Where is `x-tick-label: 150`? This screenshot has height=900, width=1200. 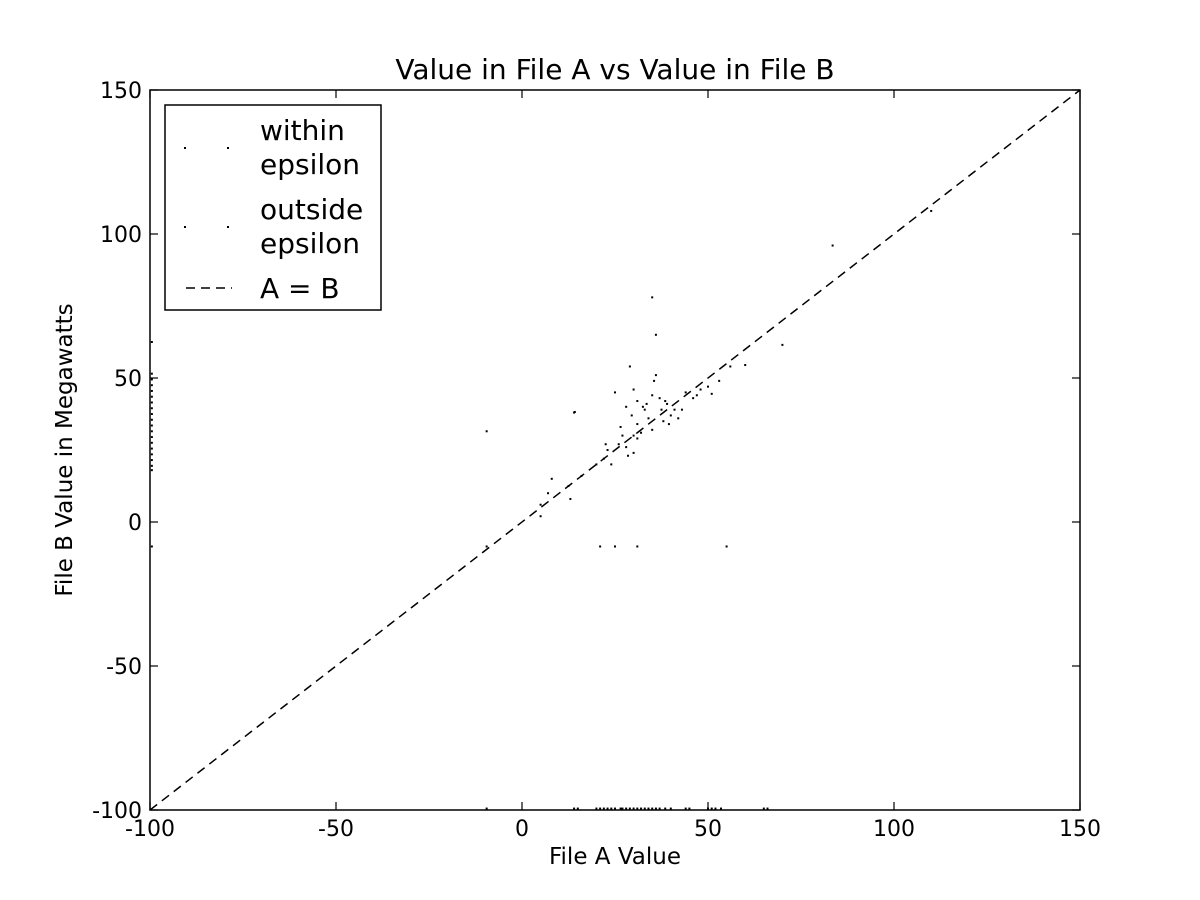
x-tick-label: 150 is located at coordinates (1080, 829).